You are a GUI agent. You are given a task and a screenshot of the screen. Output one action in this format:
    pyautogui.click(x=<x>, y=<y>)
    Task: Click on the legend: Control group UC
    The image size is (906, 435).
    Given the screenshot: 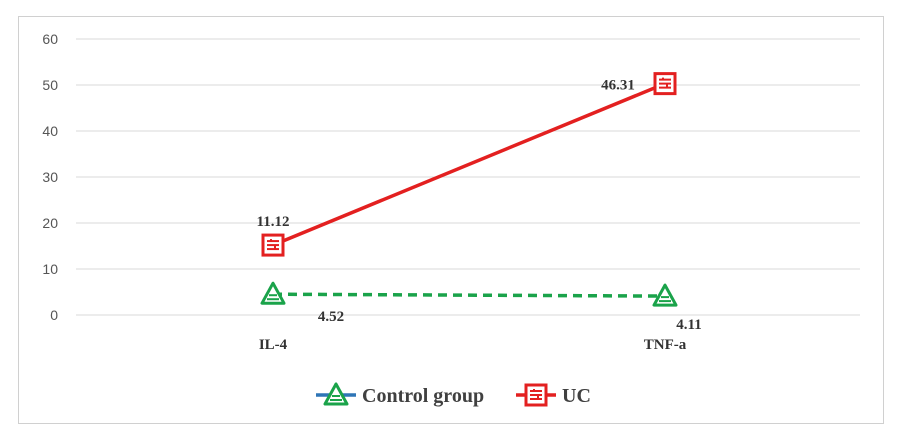 What is the action you would take?
    pyautogui.click(x=453, y=394)
    